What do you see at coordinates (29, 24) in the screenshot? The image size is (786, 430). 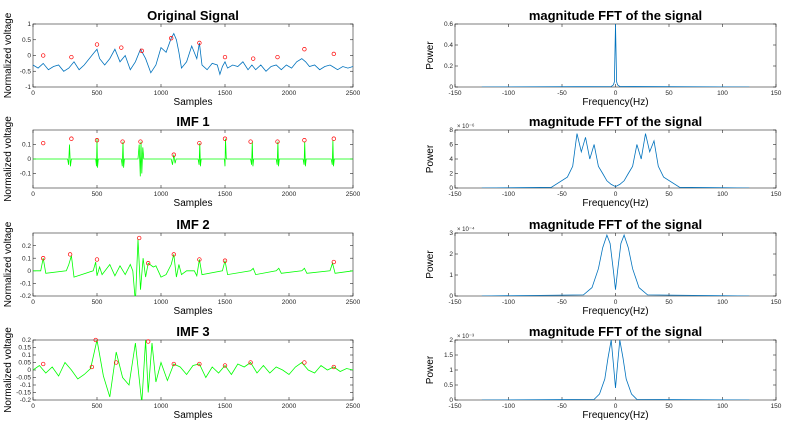 I see `y-tick-label: 1` at bounding box center [29, 24].